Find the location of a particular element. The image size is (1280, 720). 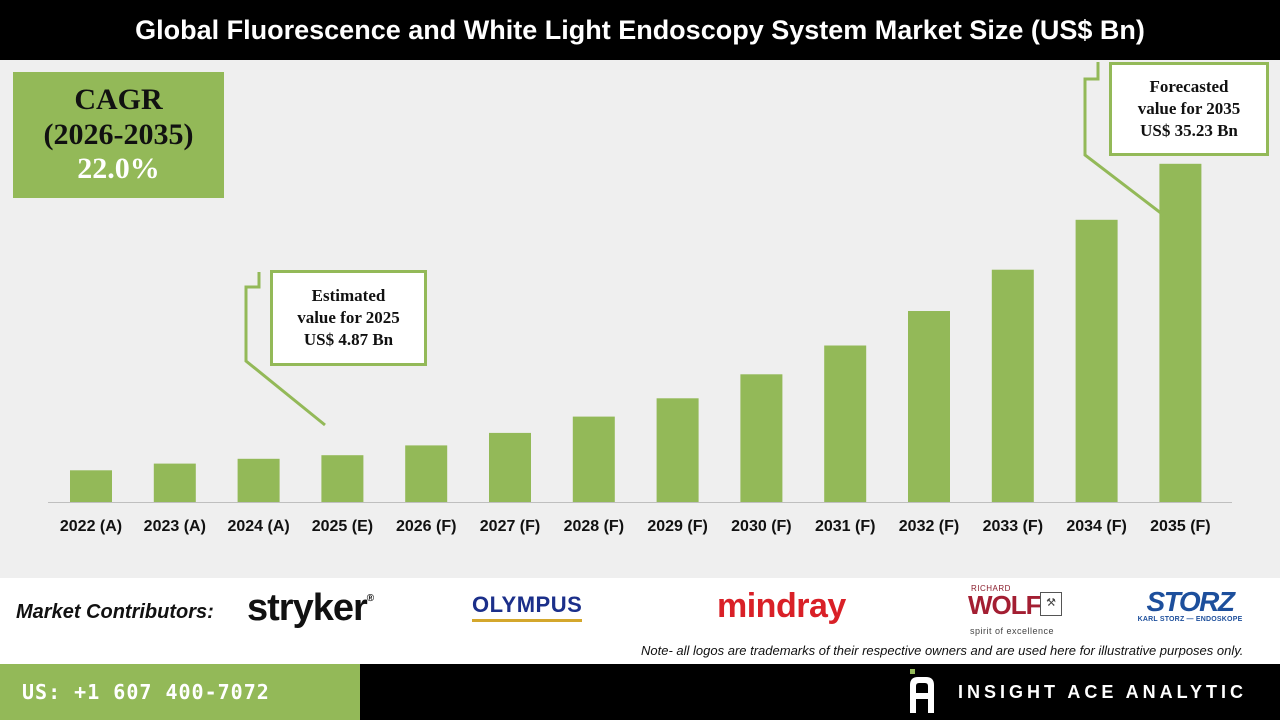

x-tick-label-1: 2023 (A) is located at coordinates (175, 526).